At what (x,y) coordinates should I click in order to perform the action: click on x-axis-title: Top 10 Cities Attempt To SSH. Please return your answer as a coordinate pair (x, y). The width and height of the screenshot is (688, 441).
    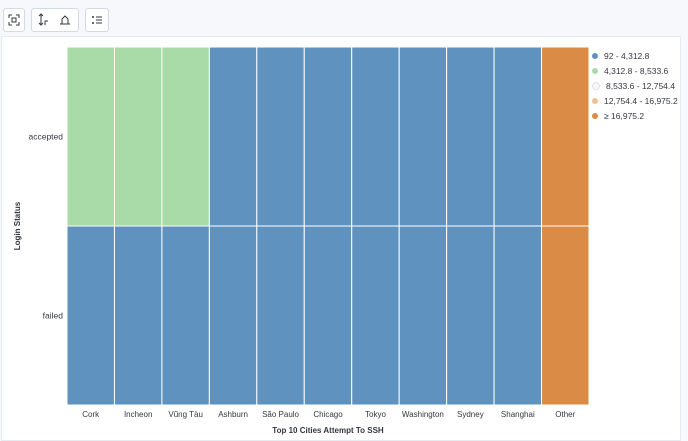
    Looking at the image, I should click on (328, 430).